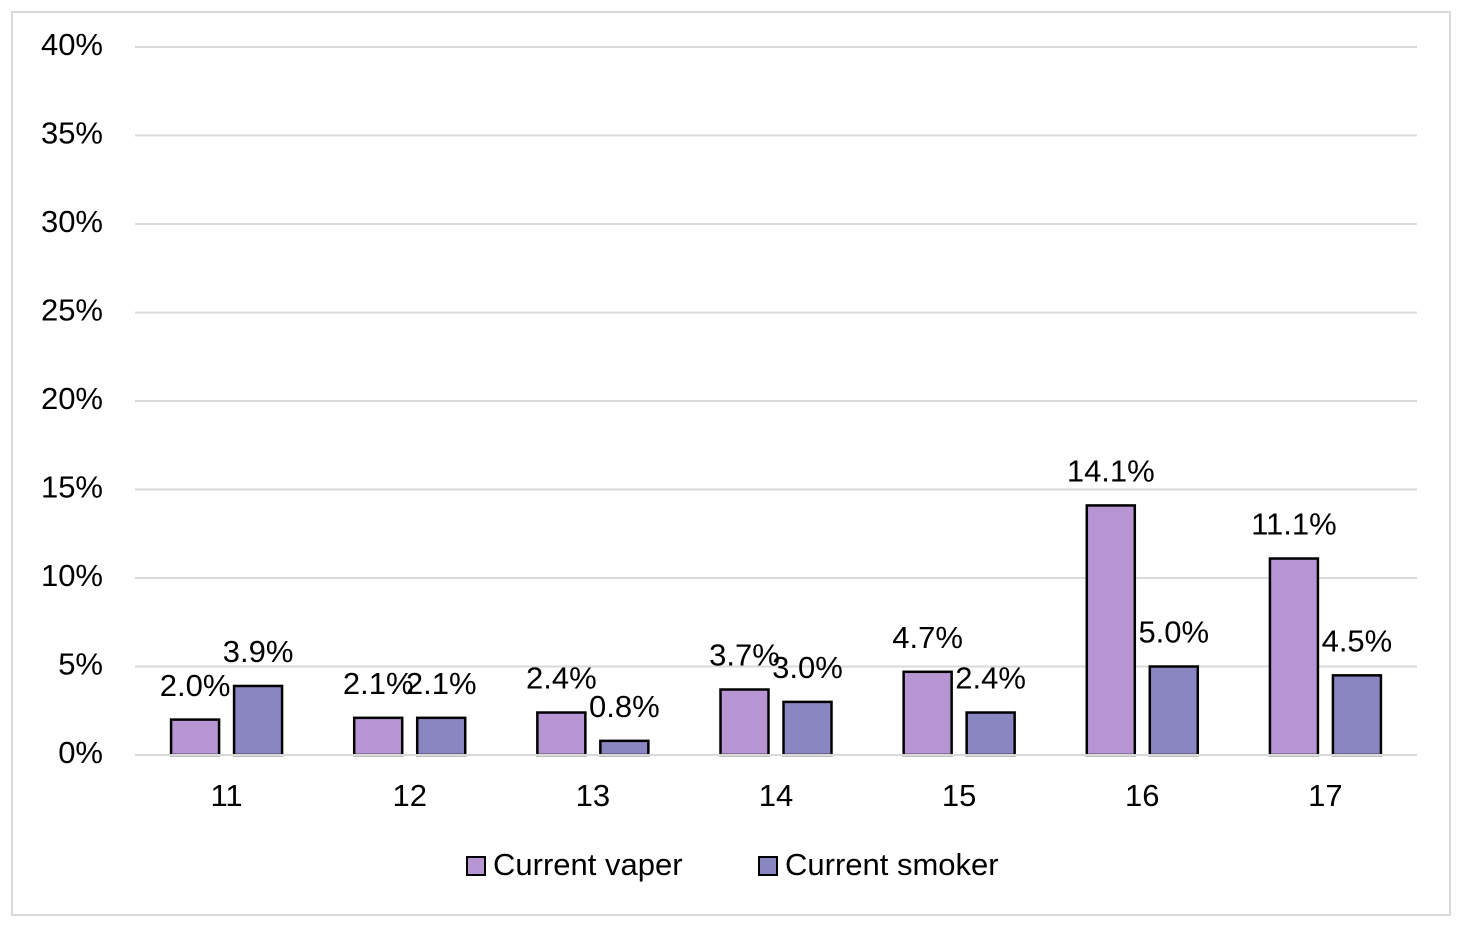  I want to click on y-tick-label: 15%, so click(72, 487).